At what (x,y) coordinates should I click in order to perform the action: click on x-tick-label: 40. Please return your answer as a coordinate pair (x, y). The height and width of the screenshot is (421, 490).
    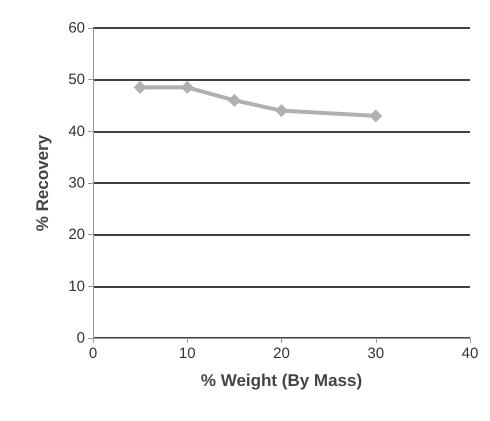
    Looking at the image, I should click on (470, 353).